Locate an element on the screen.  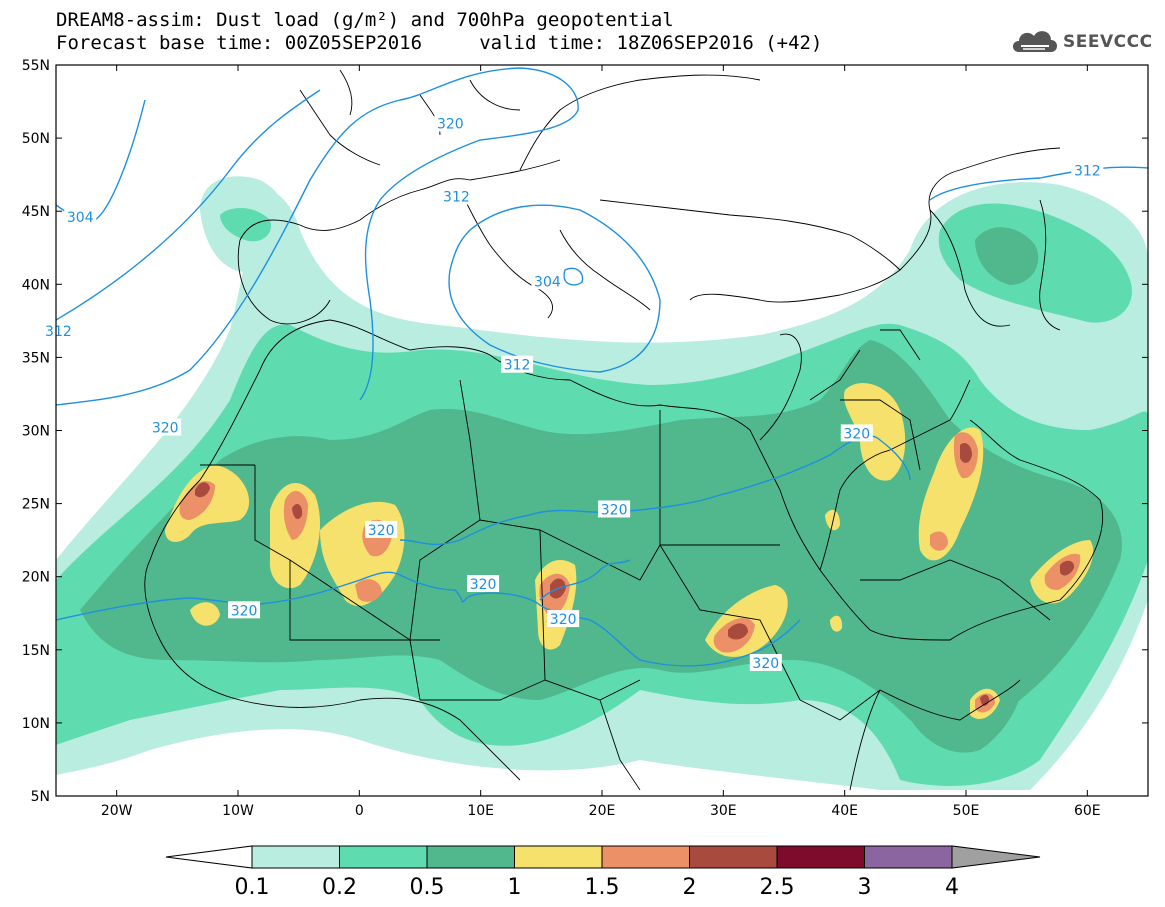
legend-level-label: 0.1 is located at coordinates (252, 887).